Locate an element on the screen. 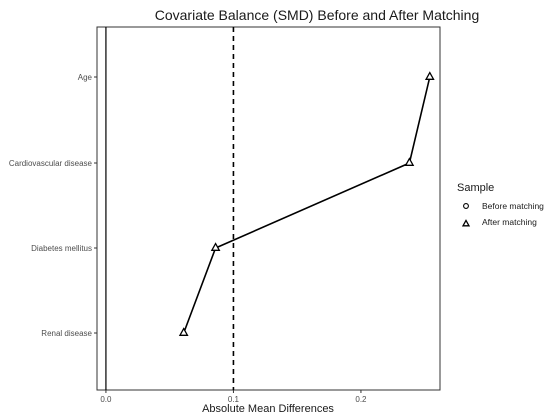  x-tick-label-0: 0.0 is located at coordinates (106, 399).